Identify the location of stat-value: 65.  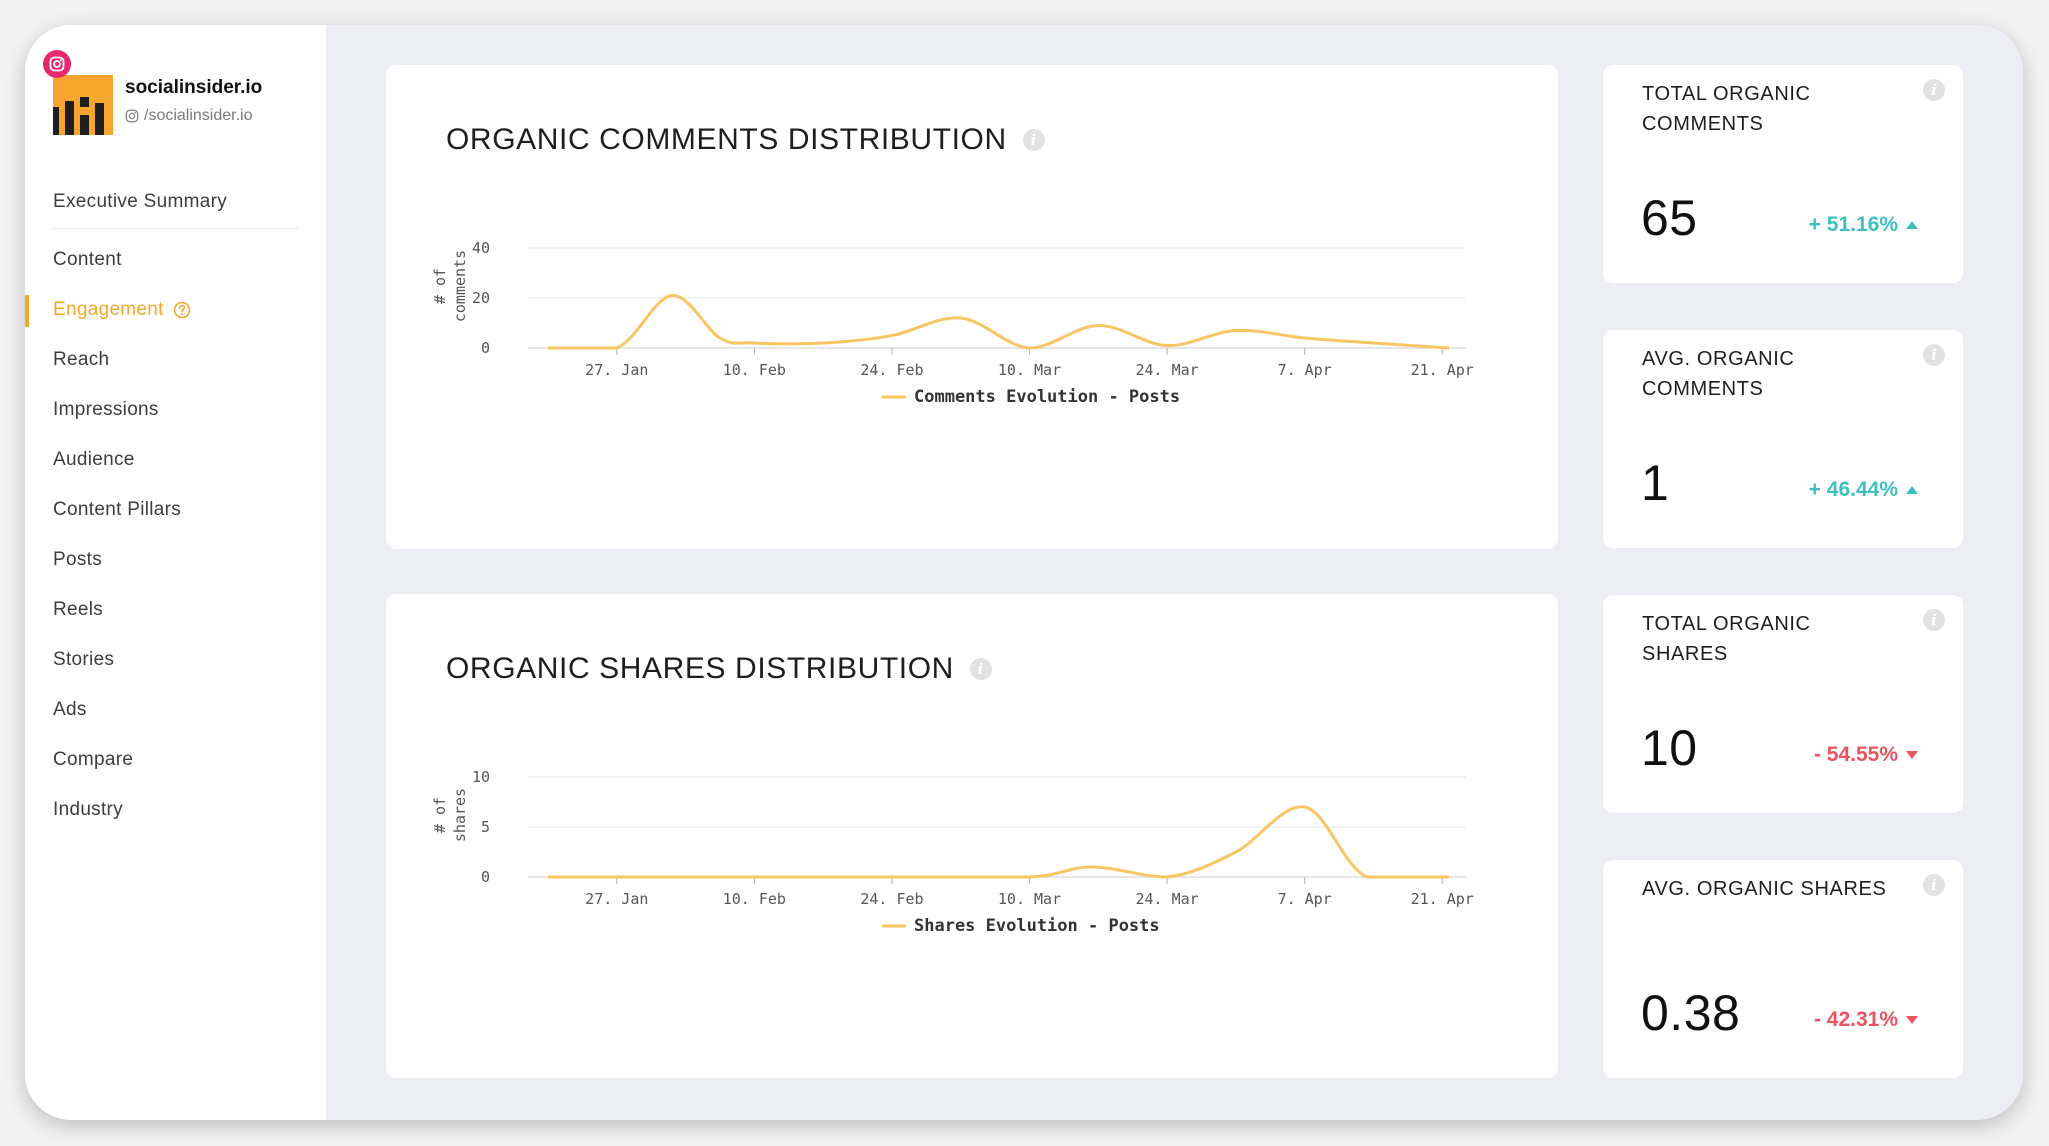
(1669, 218).